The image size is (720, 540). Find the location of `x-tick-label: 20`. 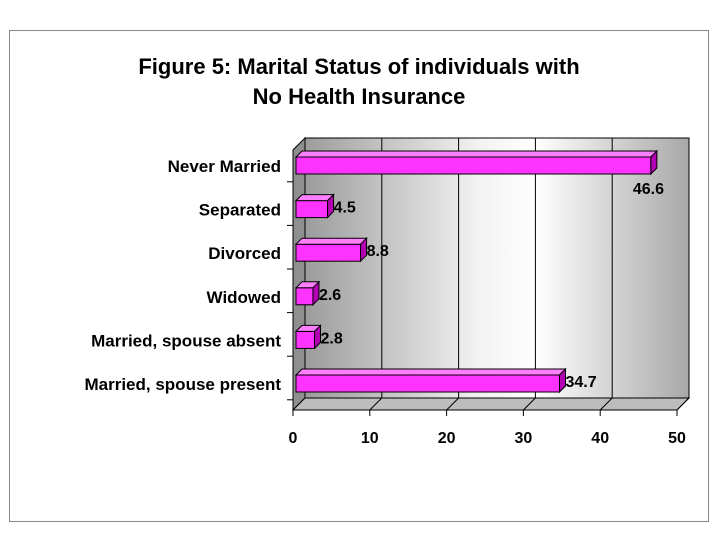

x-tick-label: 20 is located at coordinates (447, 438).